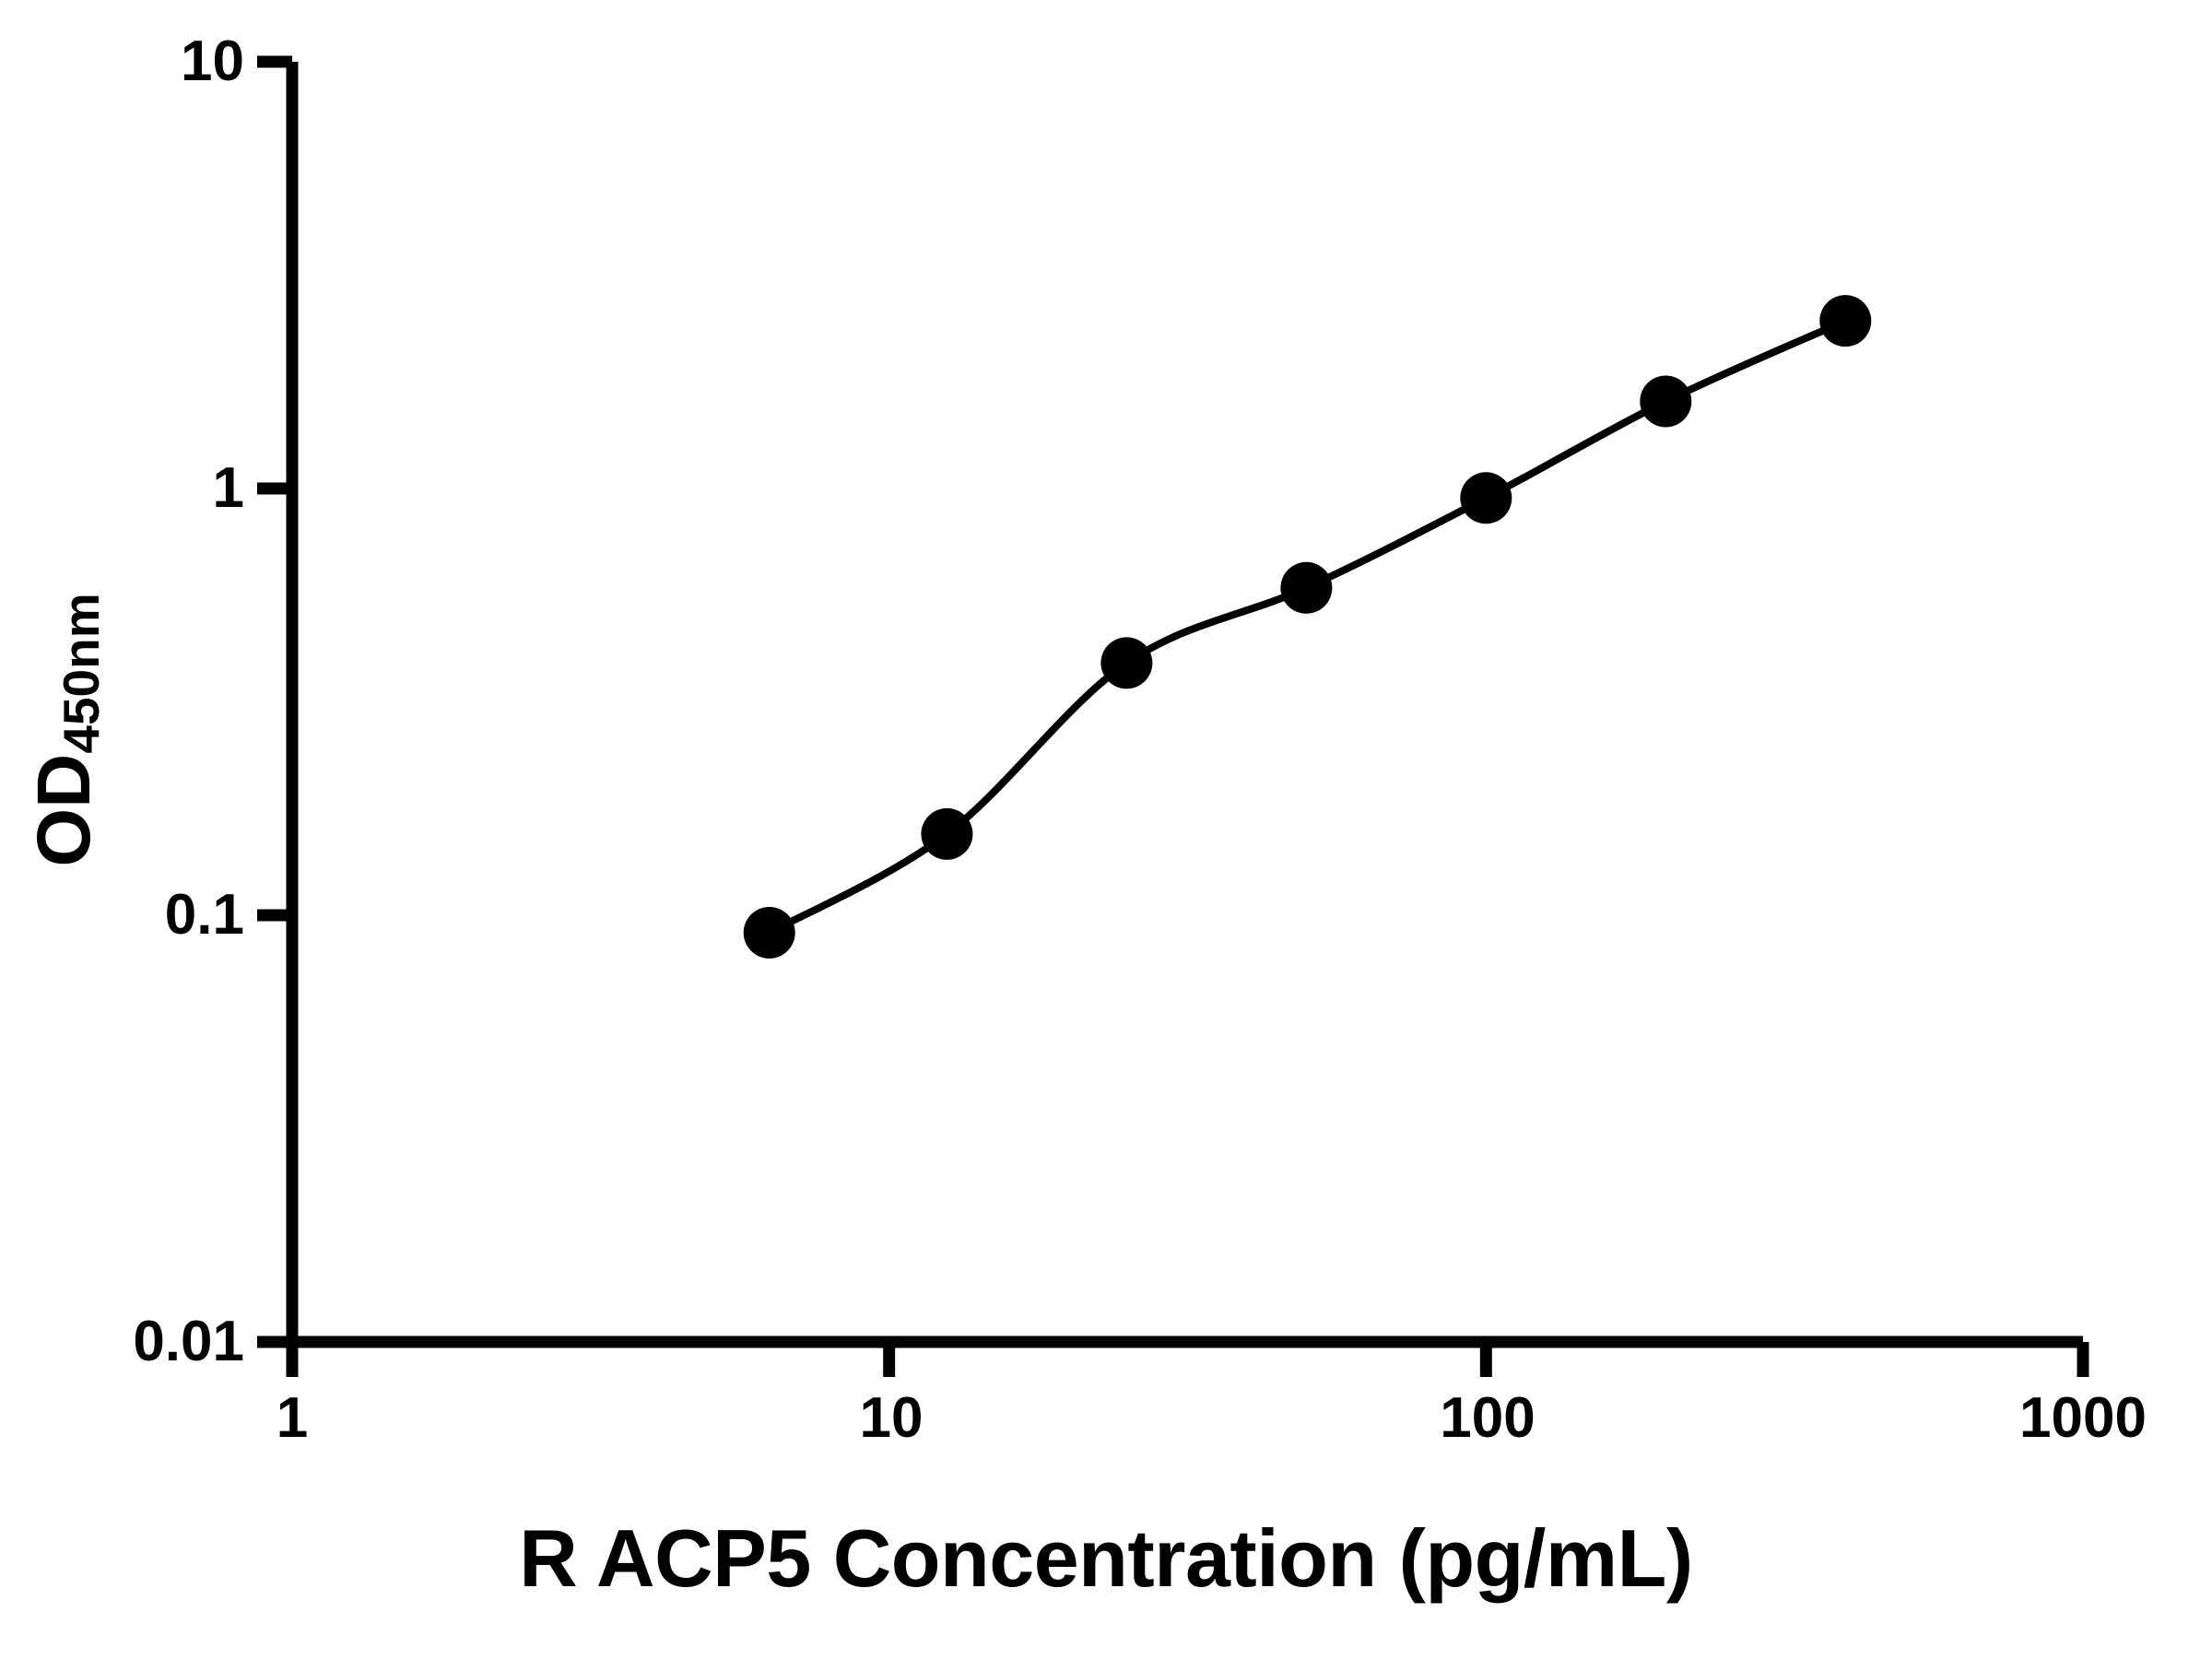 The image size is (2212, 1659). I want to click on y-axis-ticks, so click(274, 701).